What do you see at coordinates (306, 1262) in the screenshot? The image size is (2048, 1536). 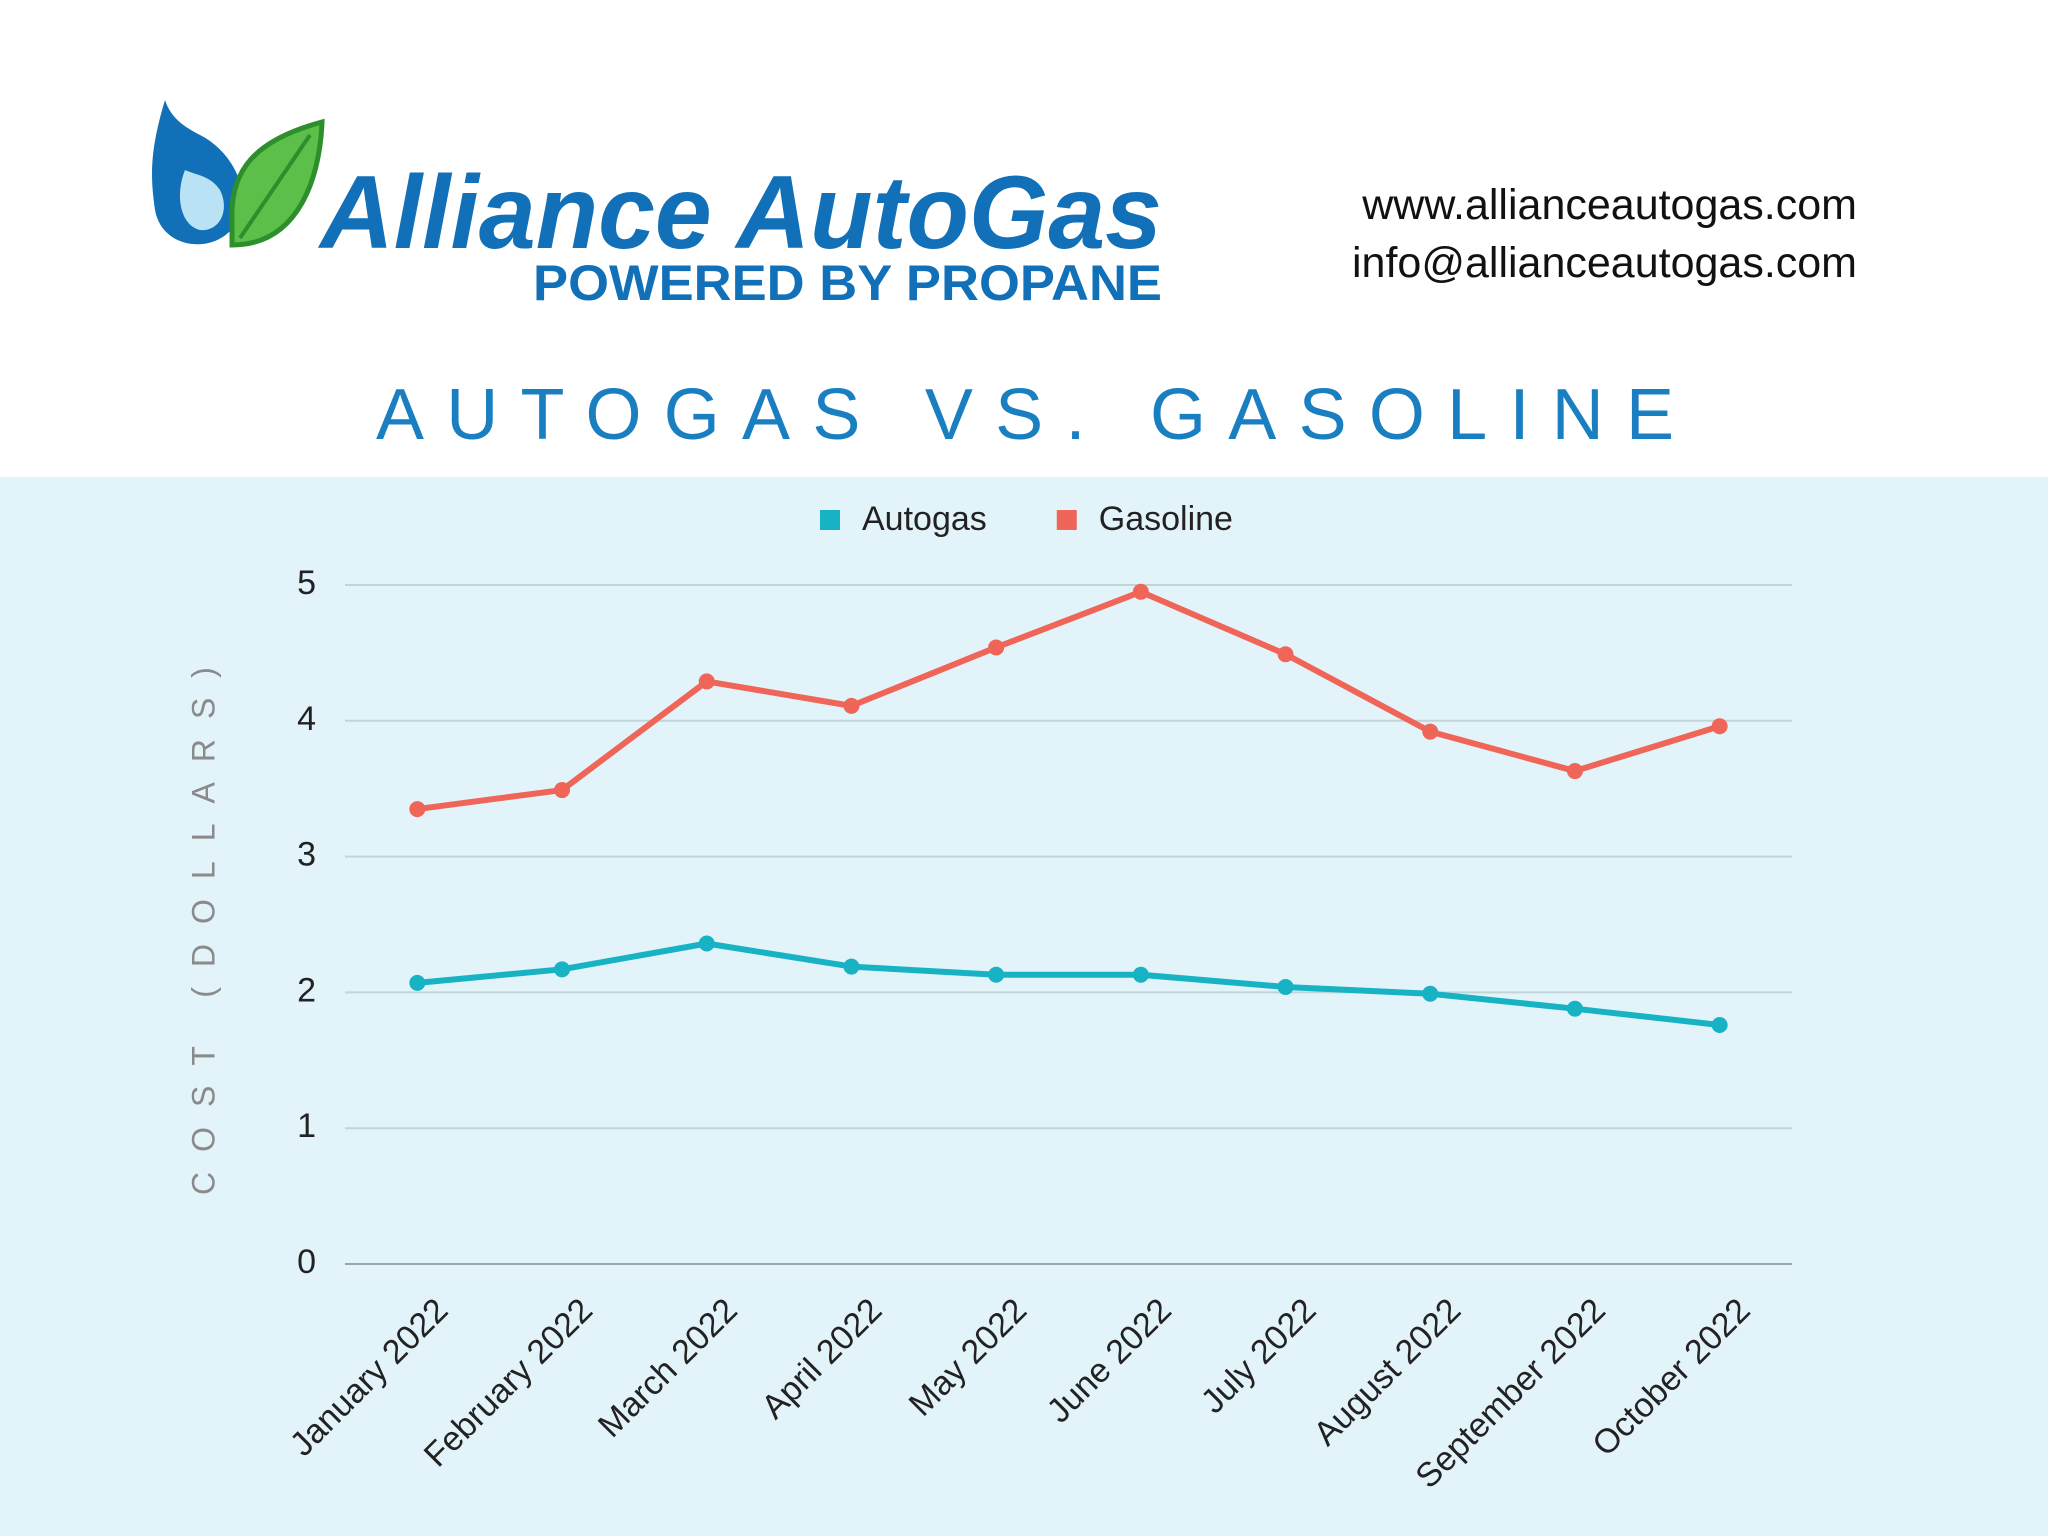 I see `y-tick-label: 0` at bounding box center [306, 1262].